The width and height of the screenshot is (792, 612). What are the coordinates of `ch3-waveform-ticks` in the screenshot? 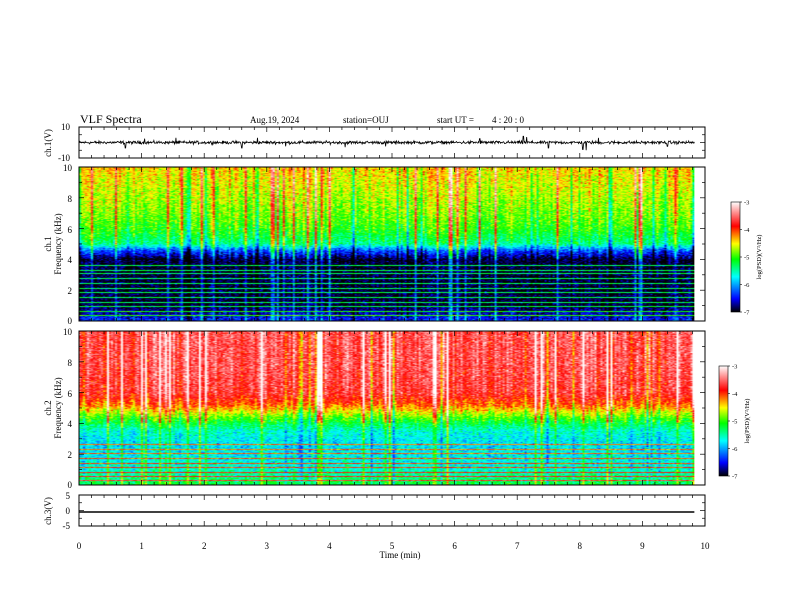 It's located at (392, 510).